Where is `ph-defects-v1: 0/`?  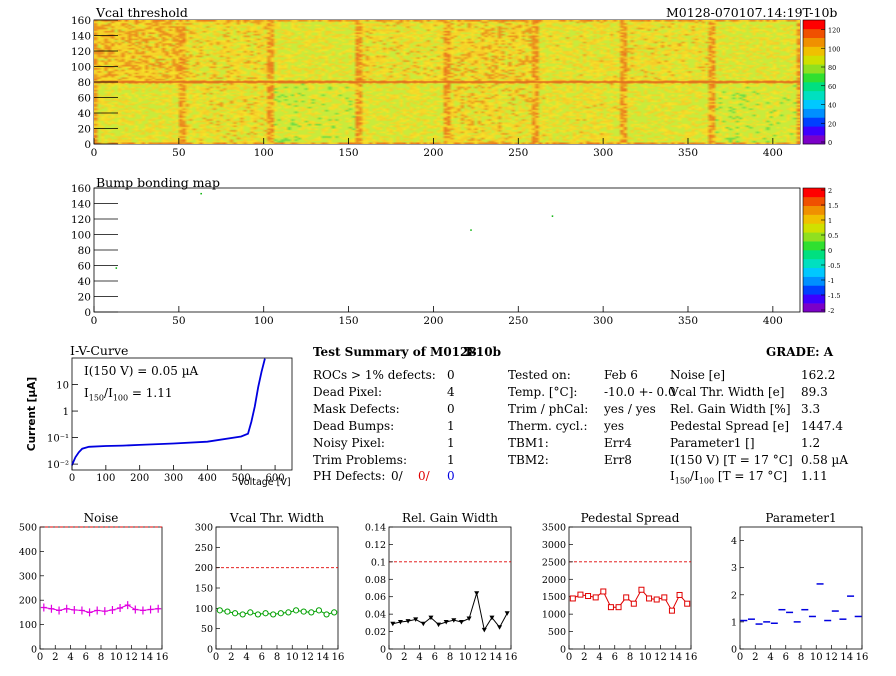 ph-defects-v1: 0/ is located at coordinates (397, 476).